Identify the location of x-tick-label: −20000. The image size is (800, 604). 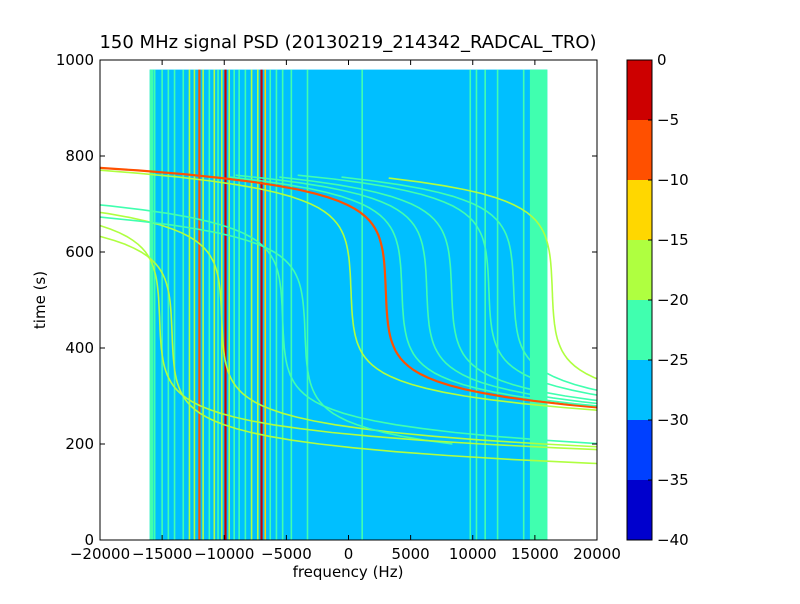
(100, 554).